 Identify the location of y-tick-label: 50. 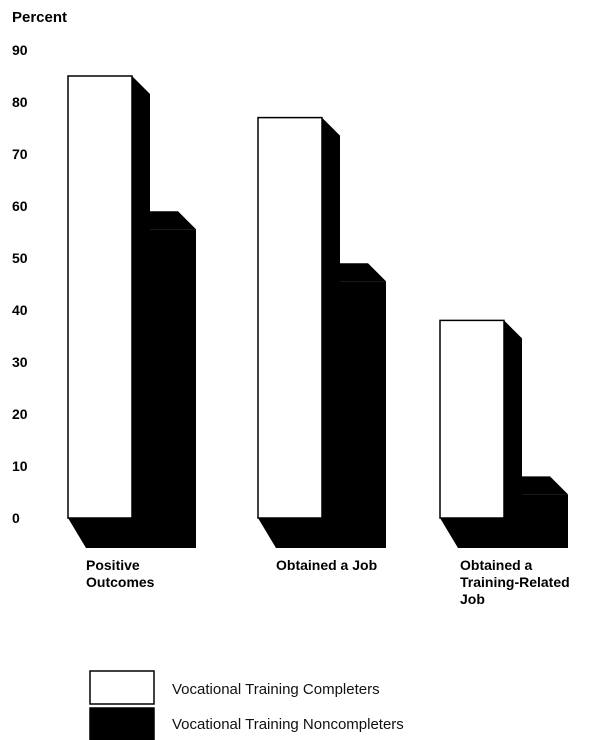
(20, 258).